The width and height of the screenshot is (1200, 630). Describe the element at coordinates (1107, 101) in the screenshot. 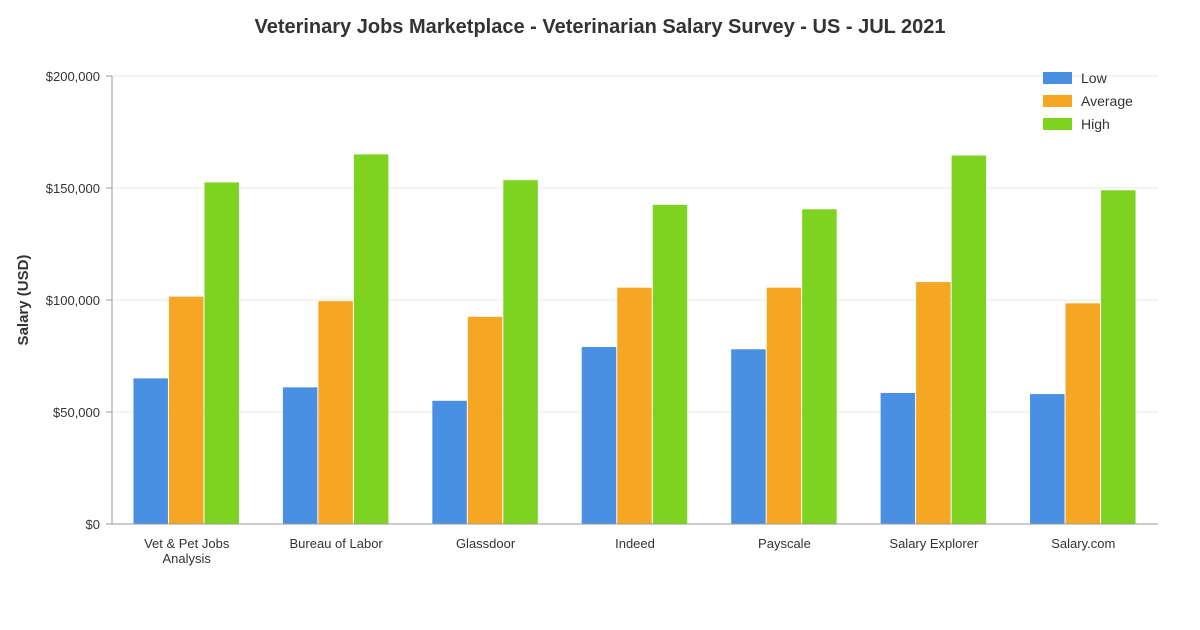

I see `legend-label-average: Average` at that location.